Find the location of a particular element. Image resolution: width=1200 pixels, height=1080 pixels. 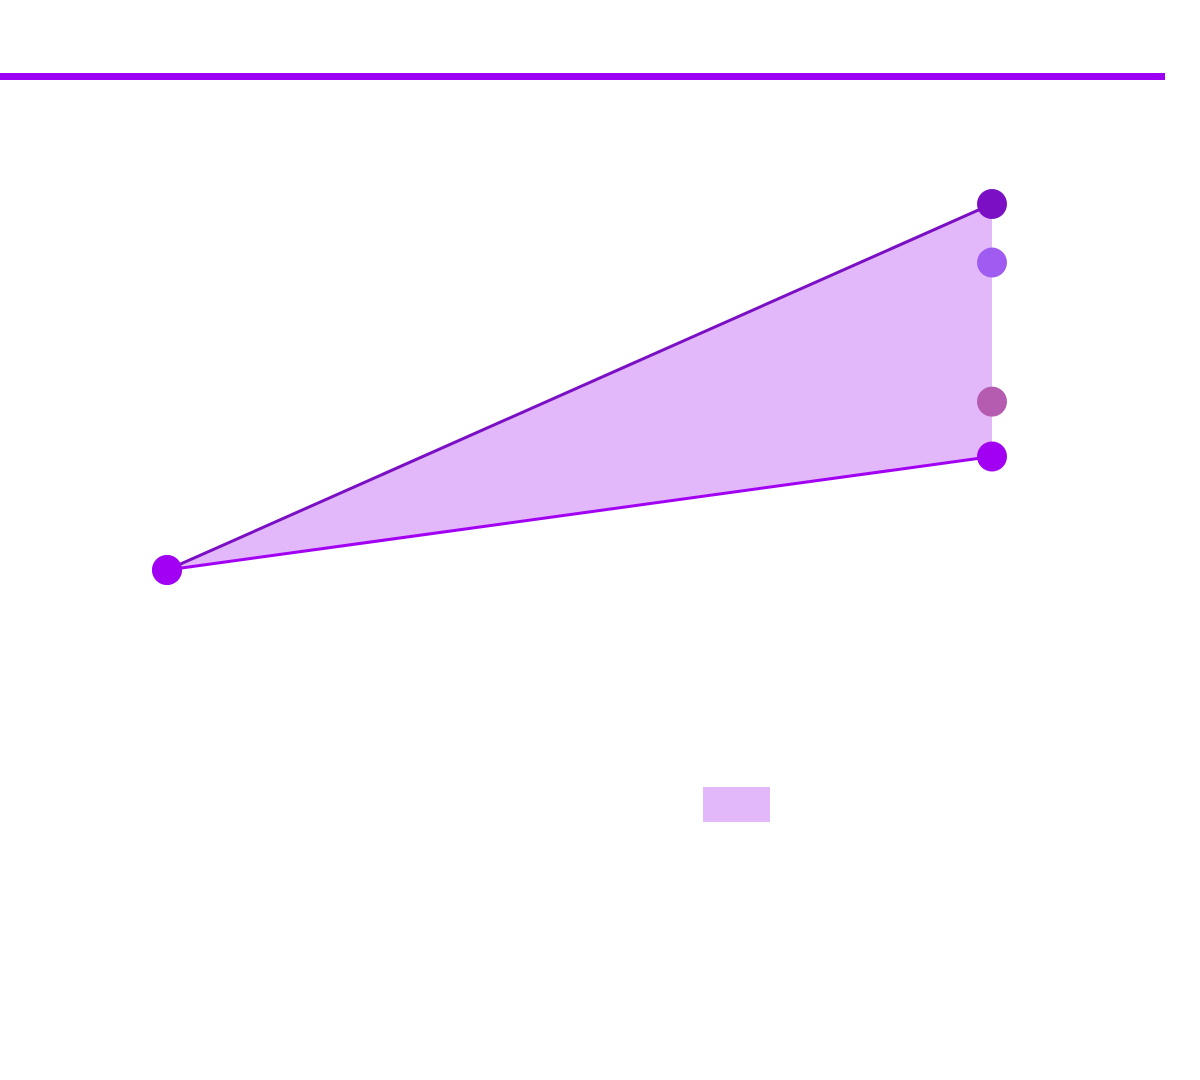

top-rule is located at coordinates (582, 76).